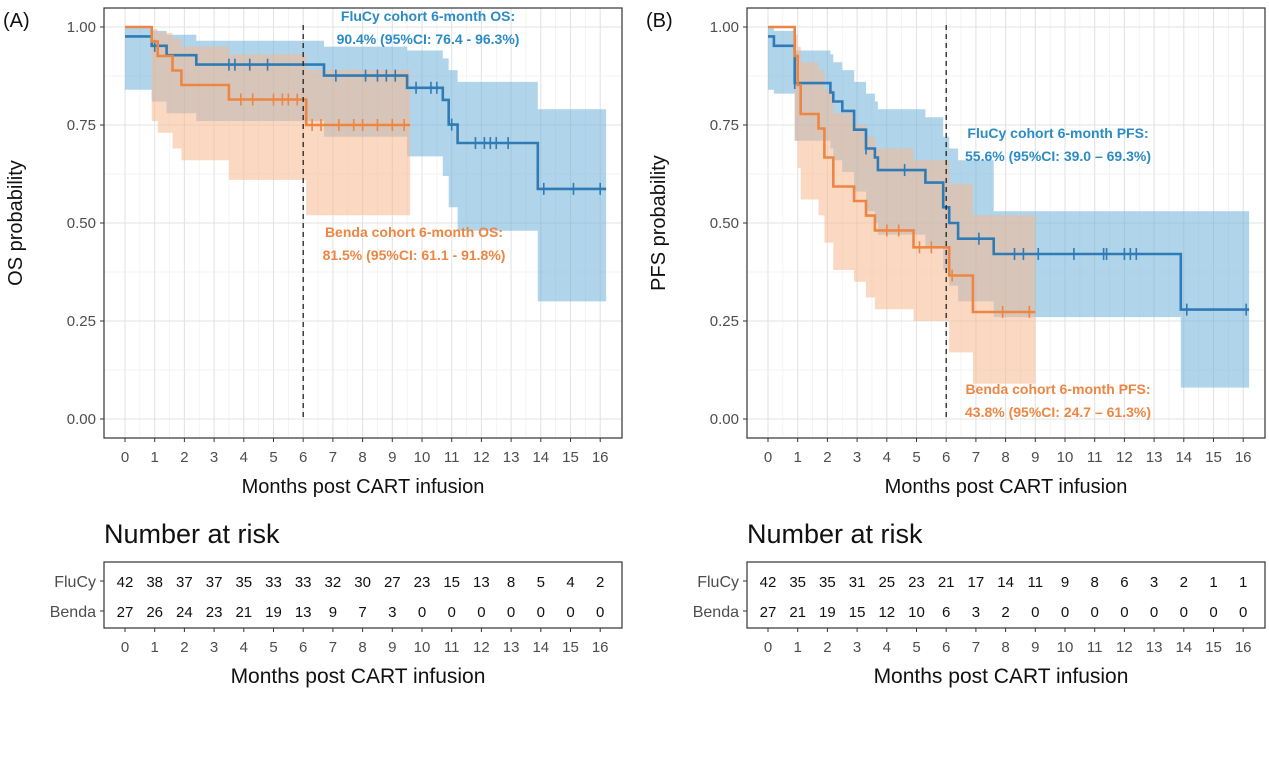  I want to click on panel-label: (B), so click(659, 21).